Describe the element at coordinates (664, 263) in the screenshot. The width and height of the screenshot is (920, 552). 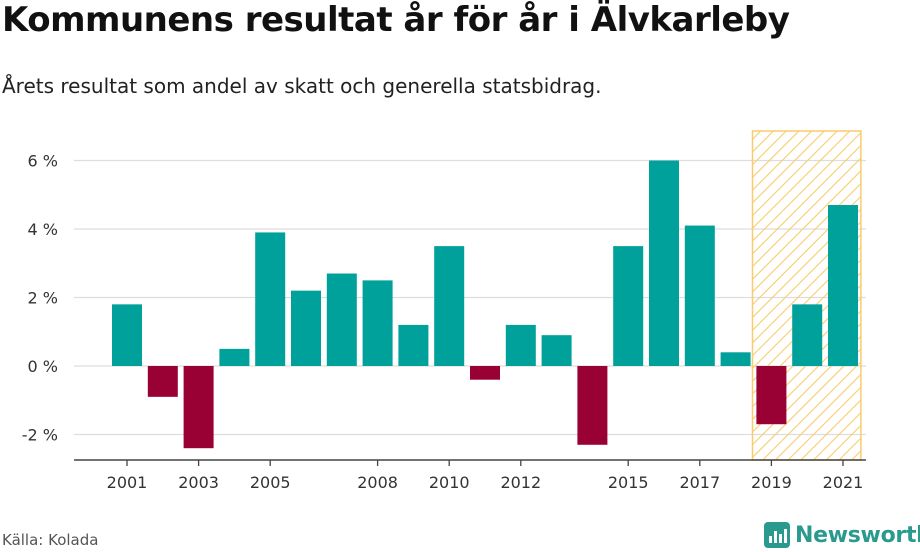
I see `bar-2016` at that location.